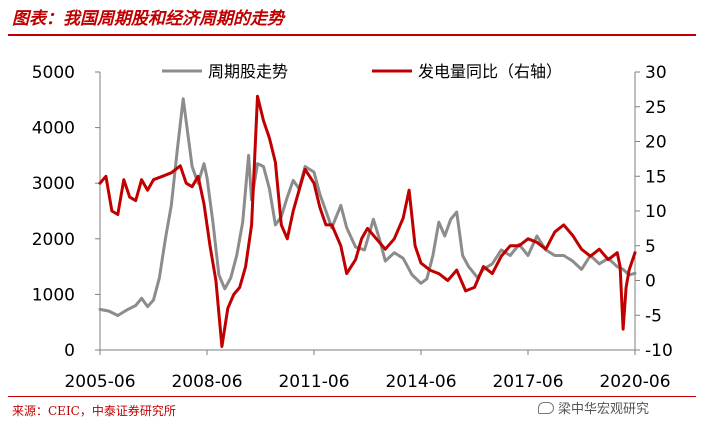 The image size is (707, 431). What do you see at coordinates (650, 282) in the screenshot?
I see `y-right-tick-label: 0` at bounding box center [650, 282].